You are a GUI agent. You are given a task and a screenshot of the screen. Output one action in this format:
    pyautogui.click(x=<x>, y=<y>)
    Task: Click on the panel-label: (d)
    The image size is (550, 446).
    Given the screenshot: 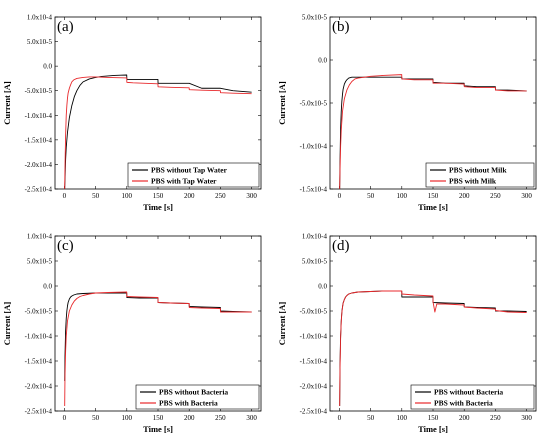 What is the action you would take?
    pyautogui.click(x=341, y=246)
    